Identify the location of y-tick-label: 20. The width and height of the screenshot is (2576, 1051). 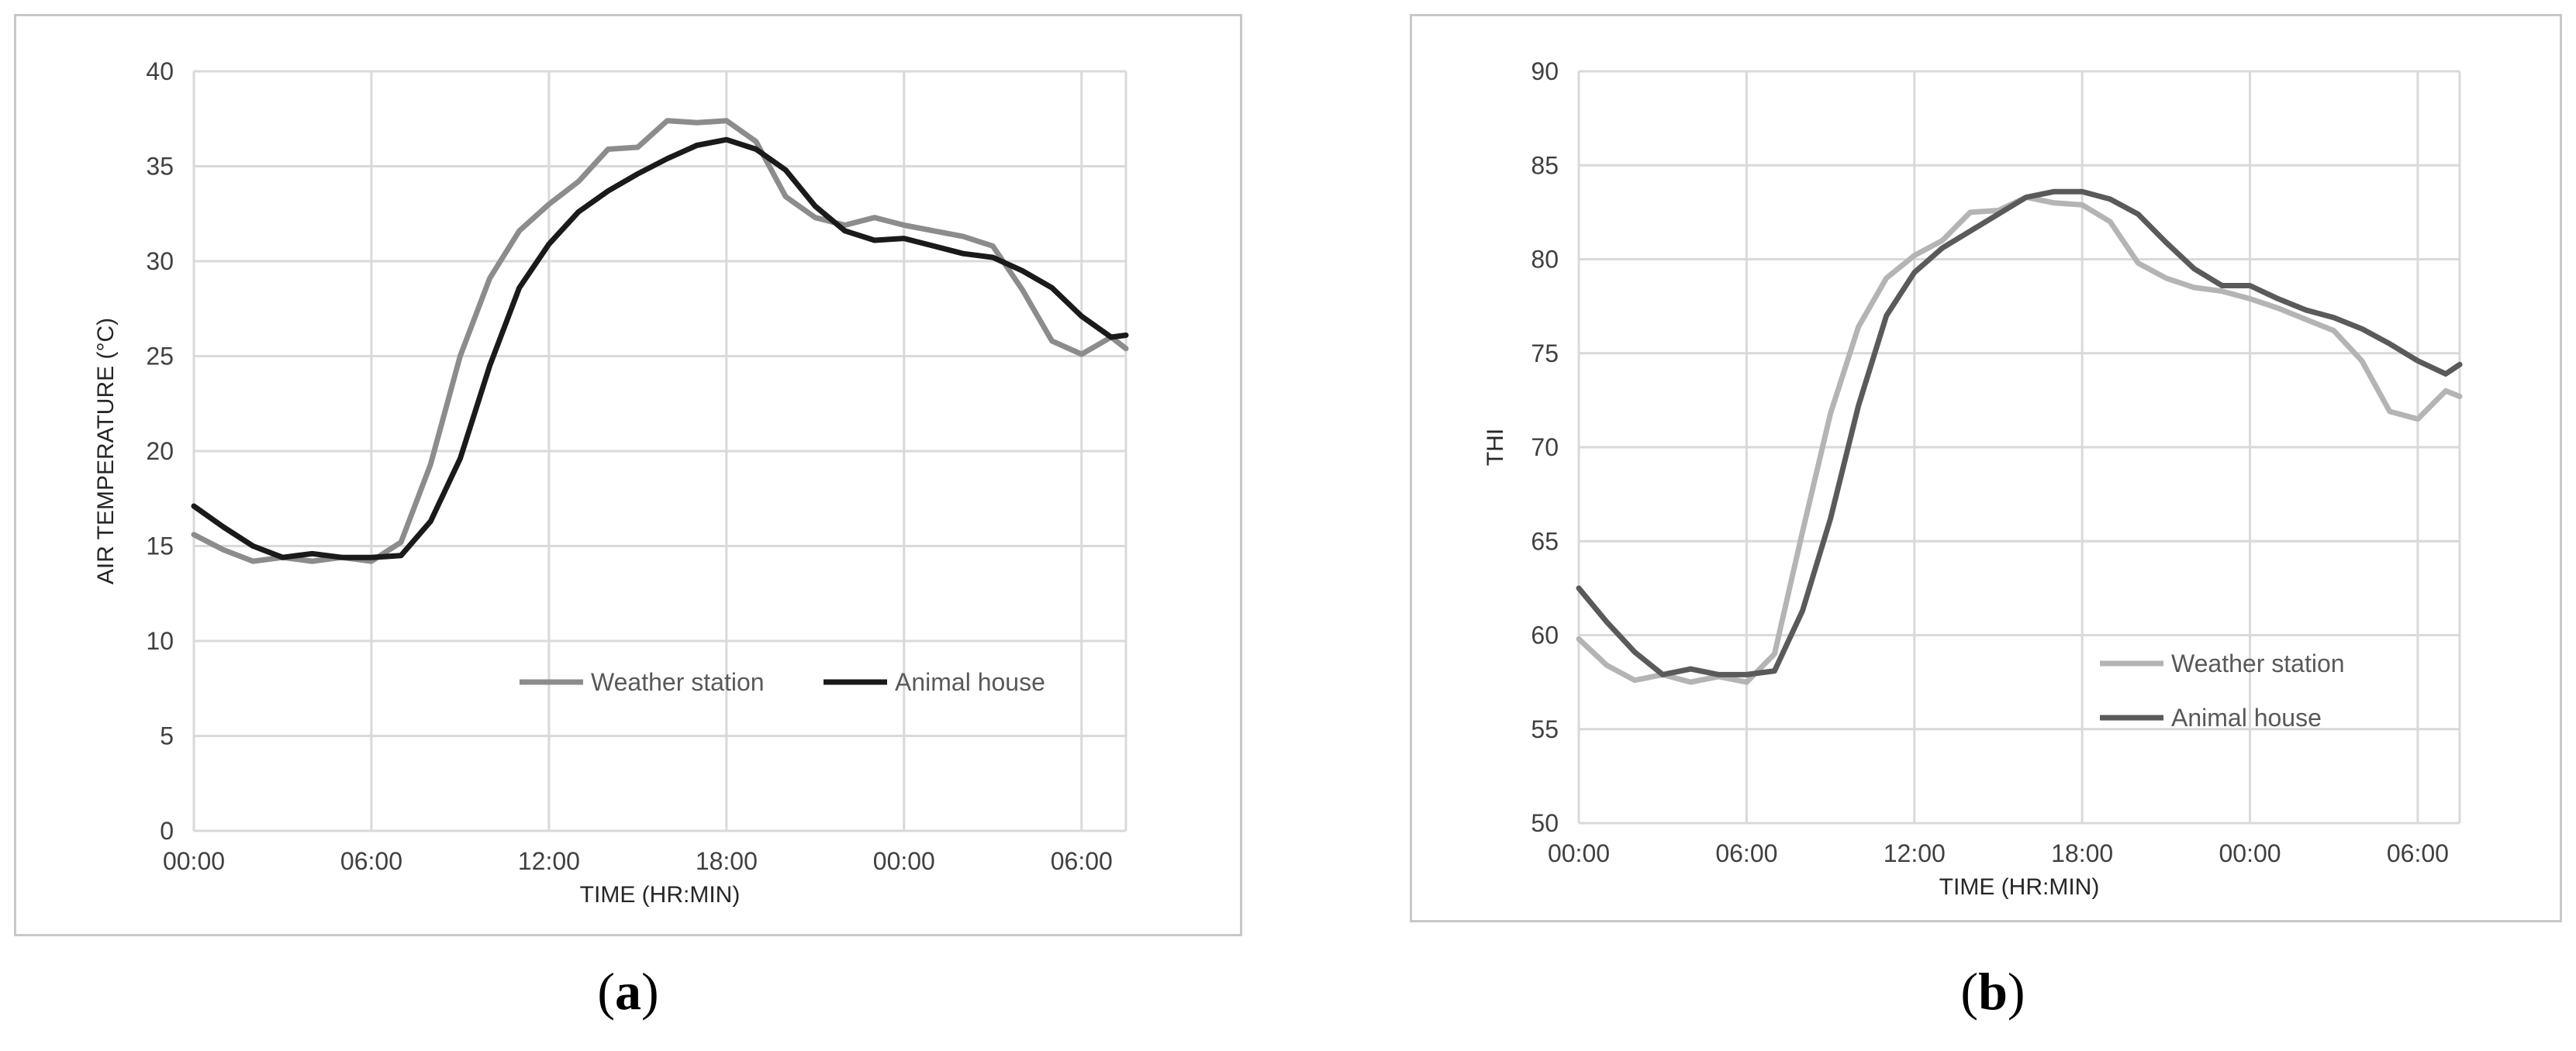
(160, 451).